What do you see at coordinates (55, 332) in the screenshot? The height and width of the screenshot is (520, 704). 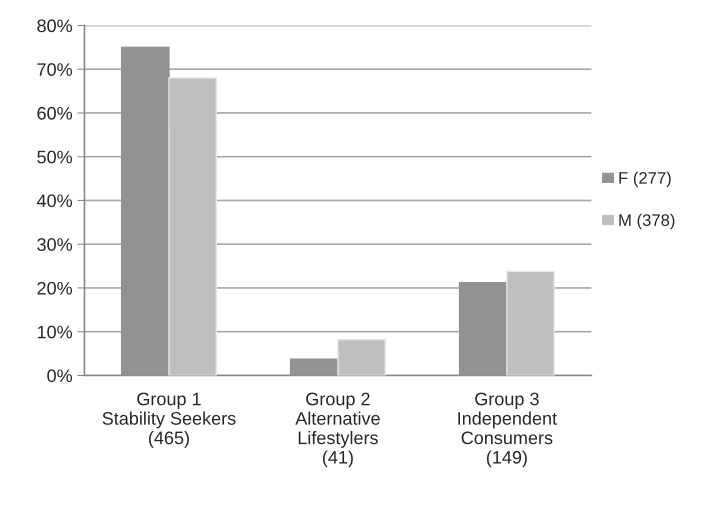 I see `y-tick-label: 10%` at bounding box center [55, 332].